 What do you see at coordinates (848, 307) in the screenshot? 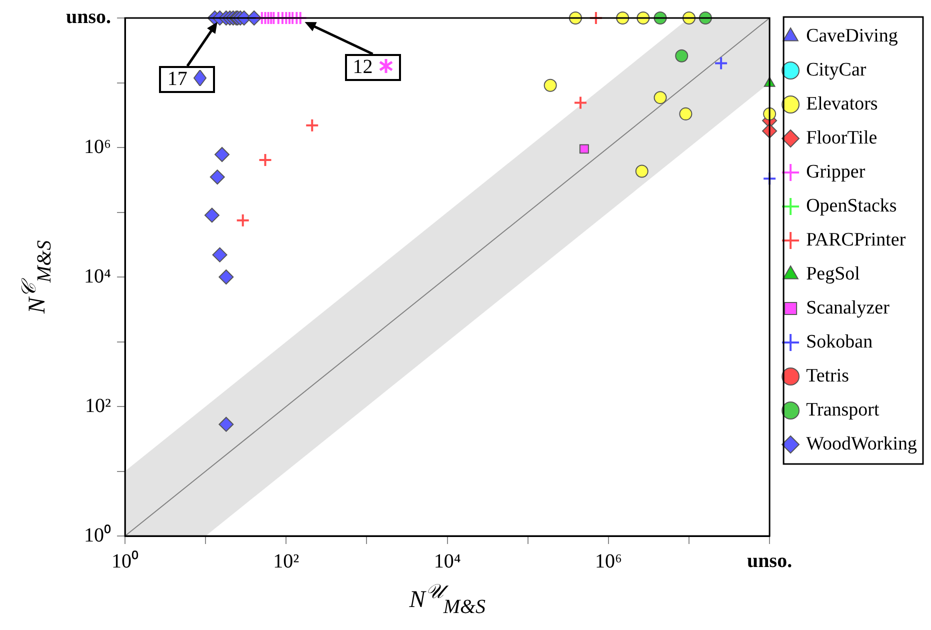
I see `legend-label: Scanalyzer` at bounding box center [848, 307].